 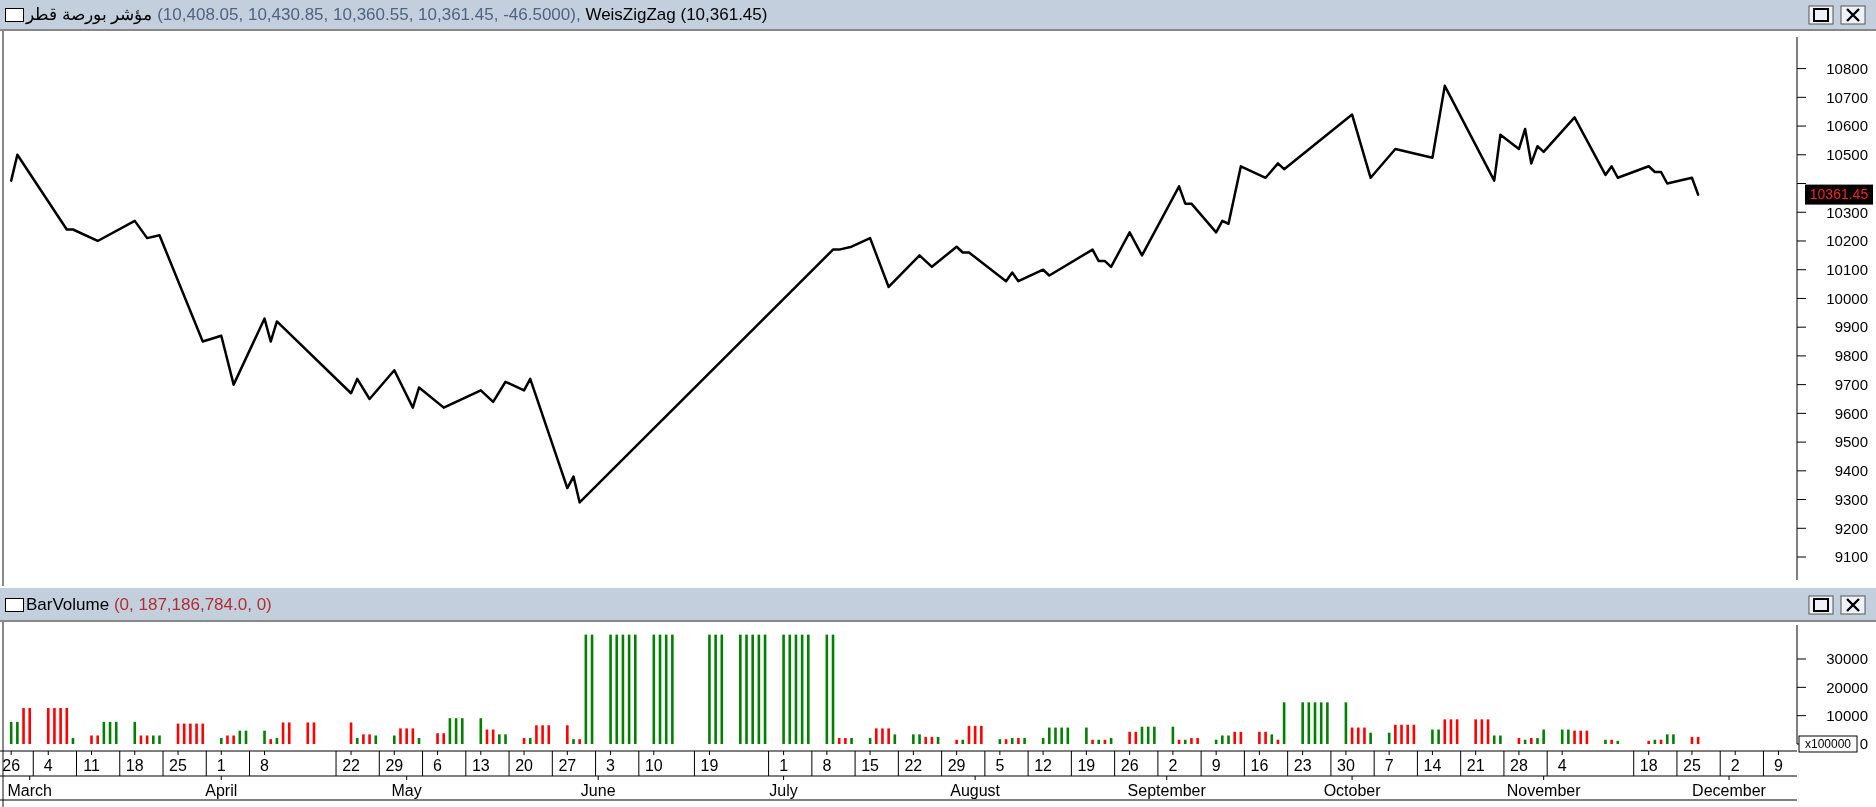 I want to click on x2-tick-label: August, so click(x=975, y=790).